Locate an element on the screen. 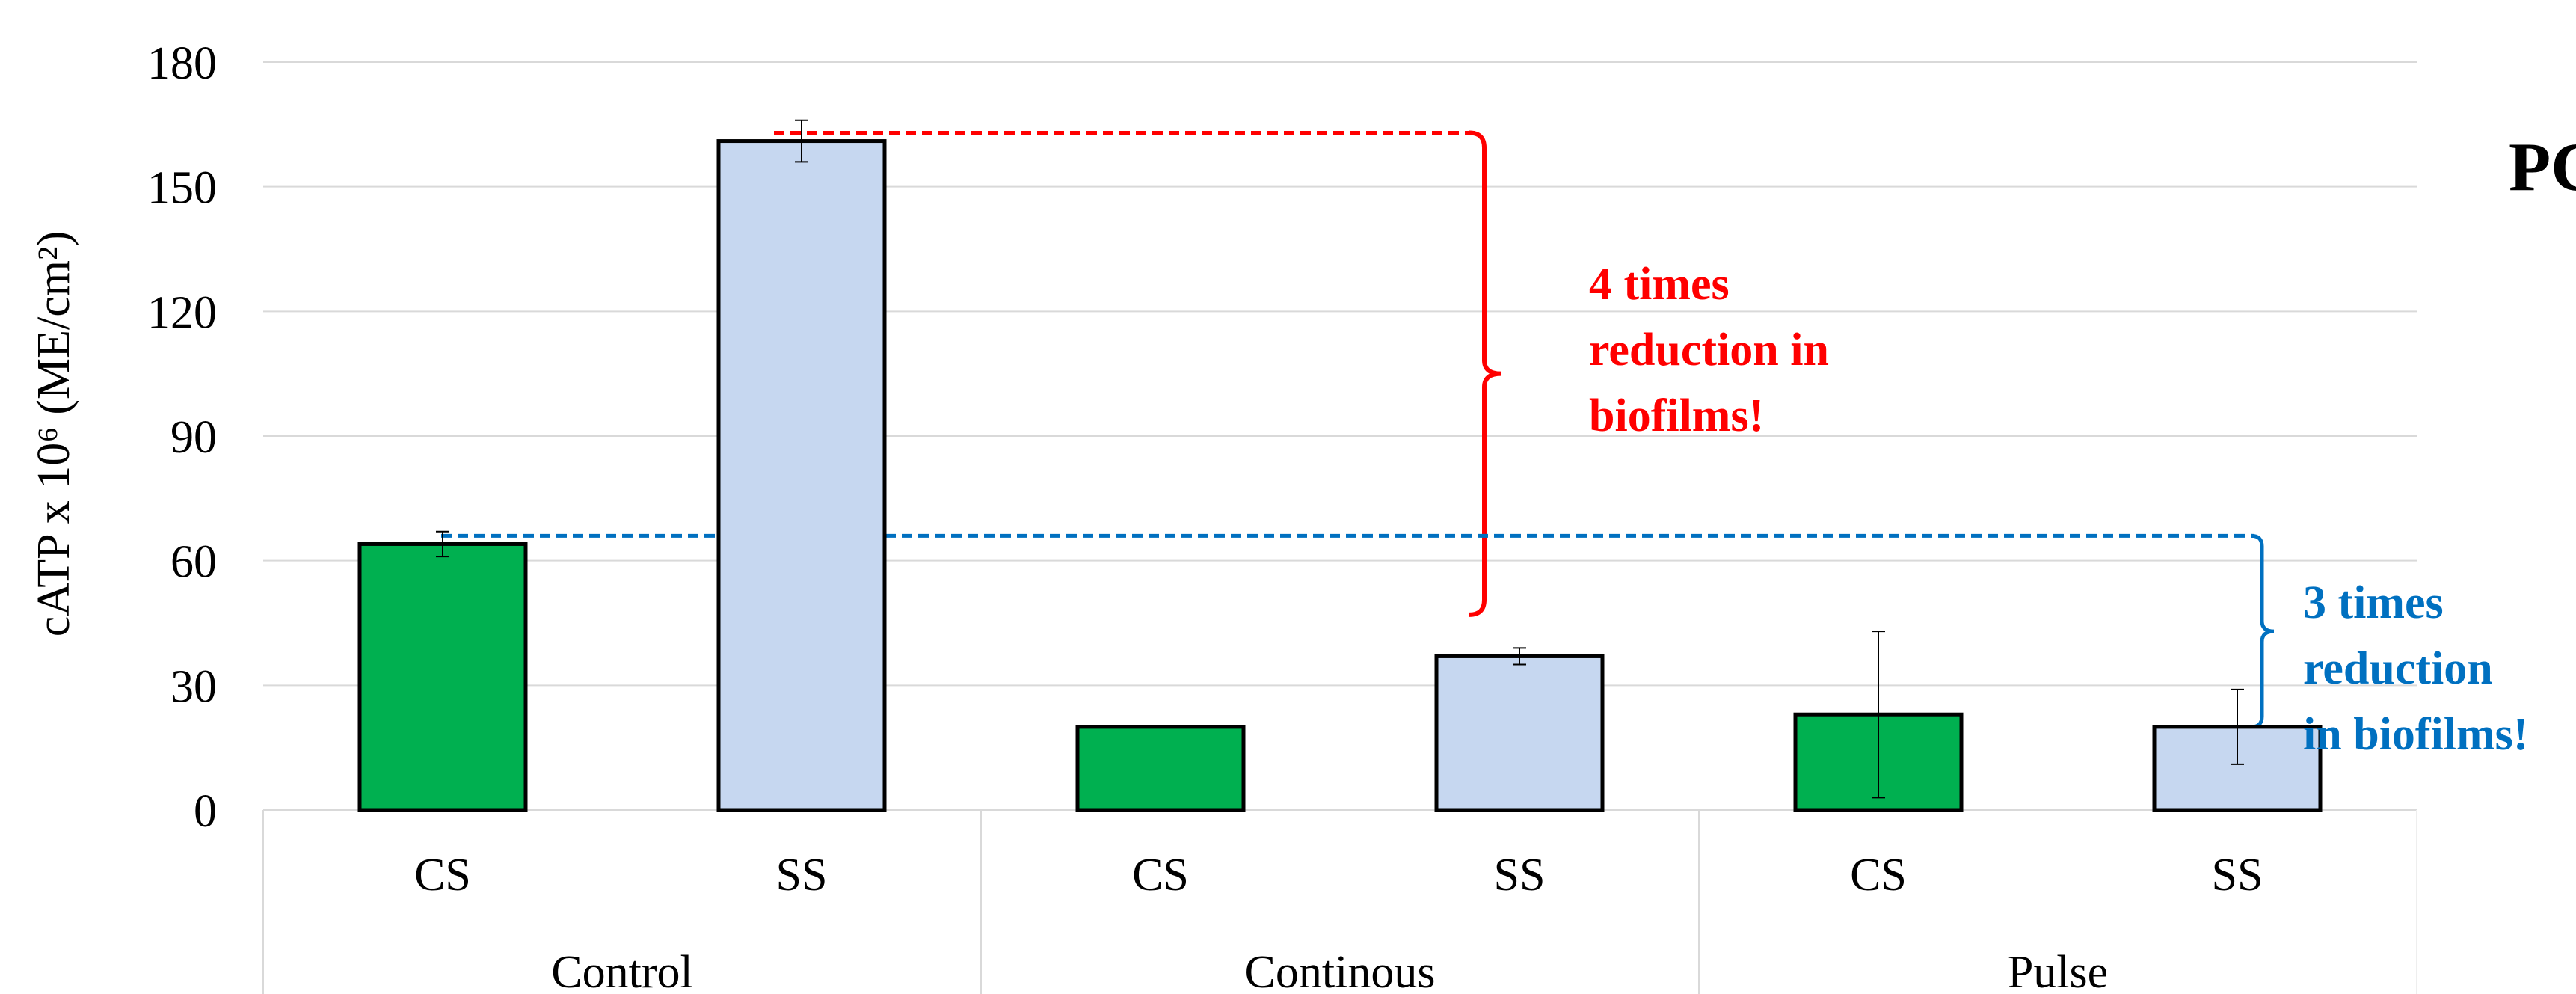 Image resolution: width=2576 pixels, height=994 pixels. annotation-blue: 3 times reduction in biofilms! is located at coordinates (2415, 668).